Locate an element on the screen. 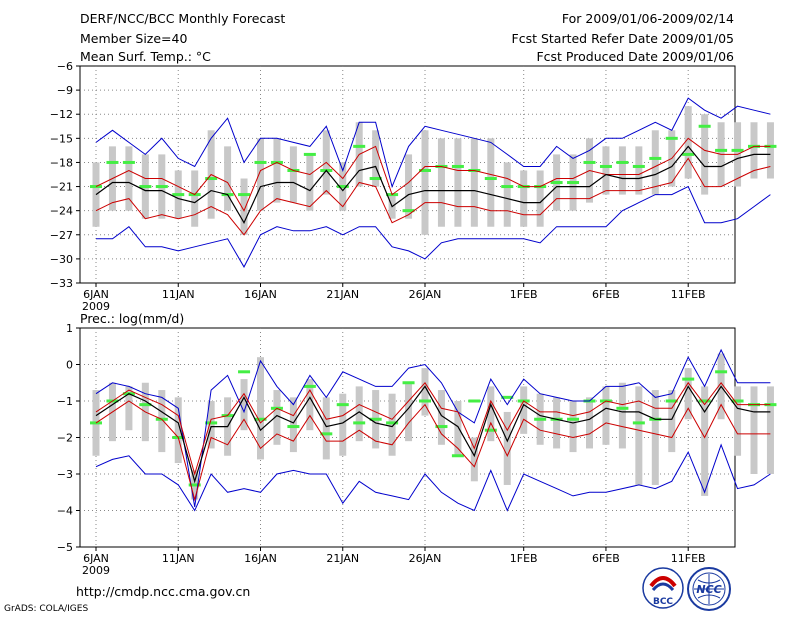 The width and height of the screenshot is (800, 618). x-tick-label: 6FEB is located at coordinates (606, 558).